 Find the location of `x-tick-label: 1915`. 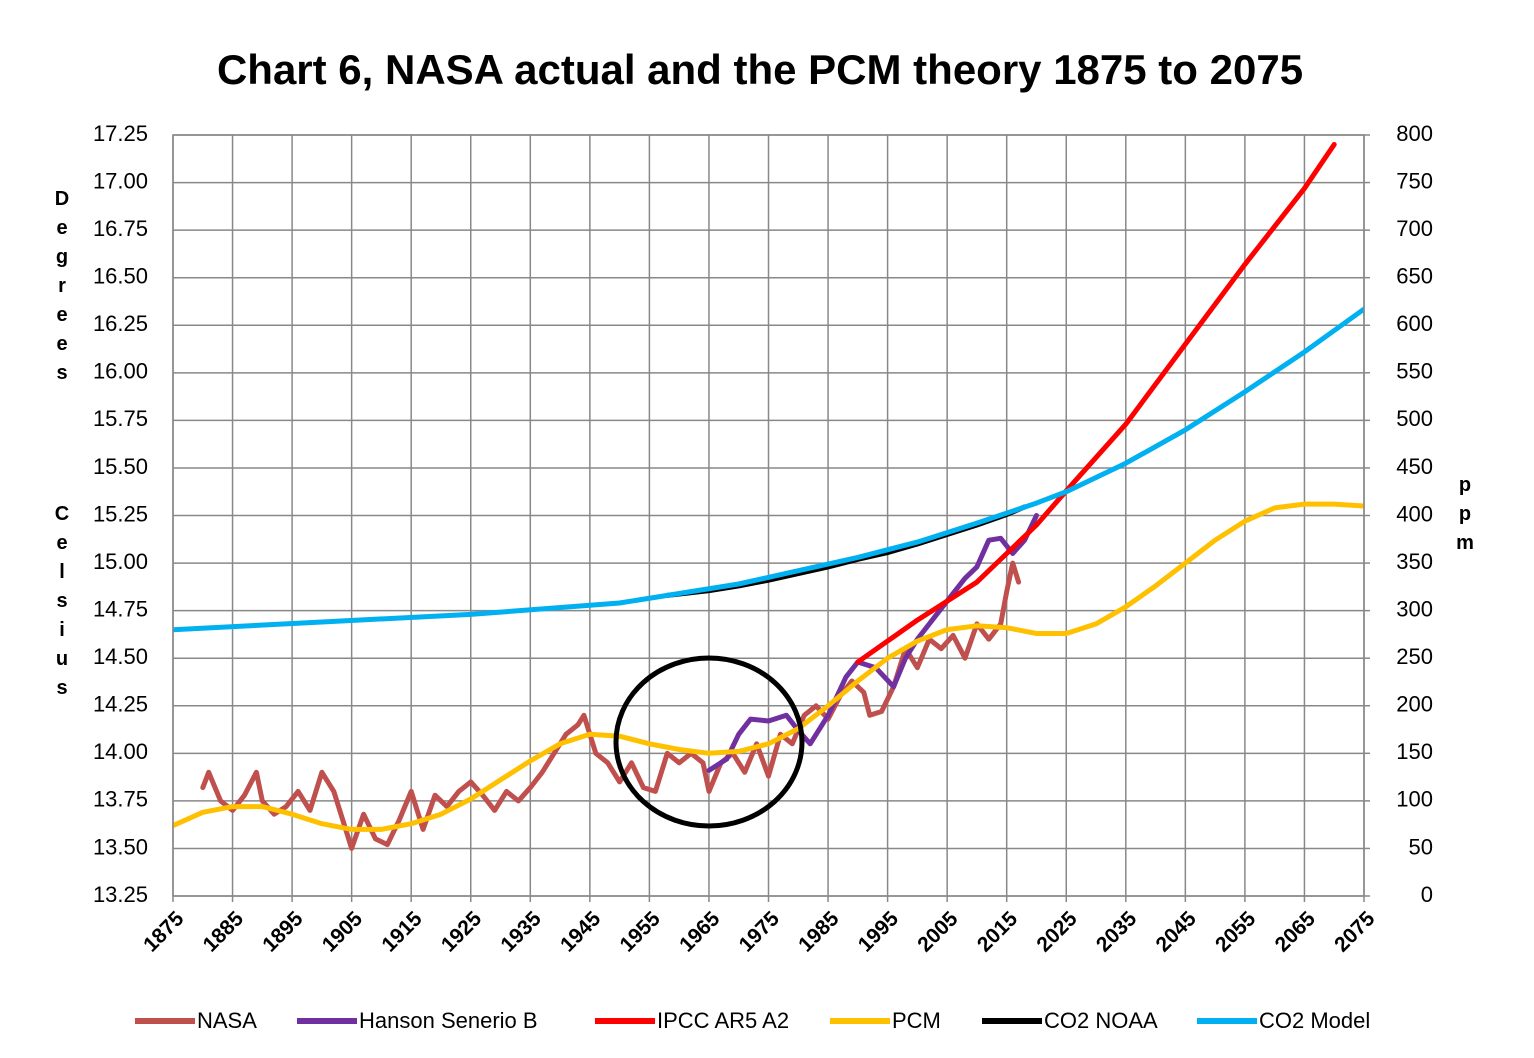

x-tick-label: 1915 is located at coordinates (402, 932).